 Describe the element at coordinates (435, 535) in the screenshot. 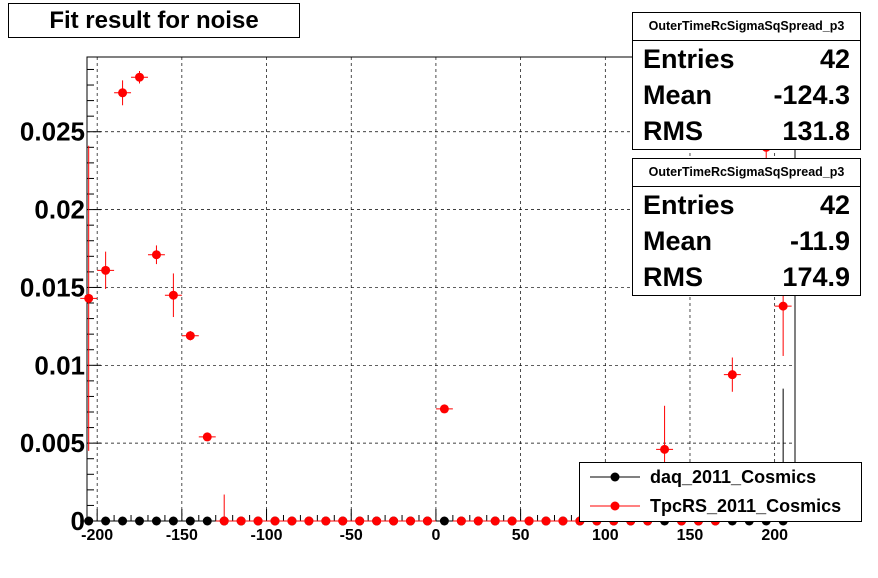

I see `x-tick-label: 0` at that location.